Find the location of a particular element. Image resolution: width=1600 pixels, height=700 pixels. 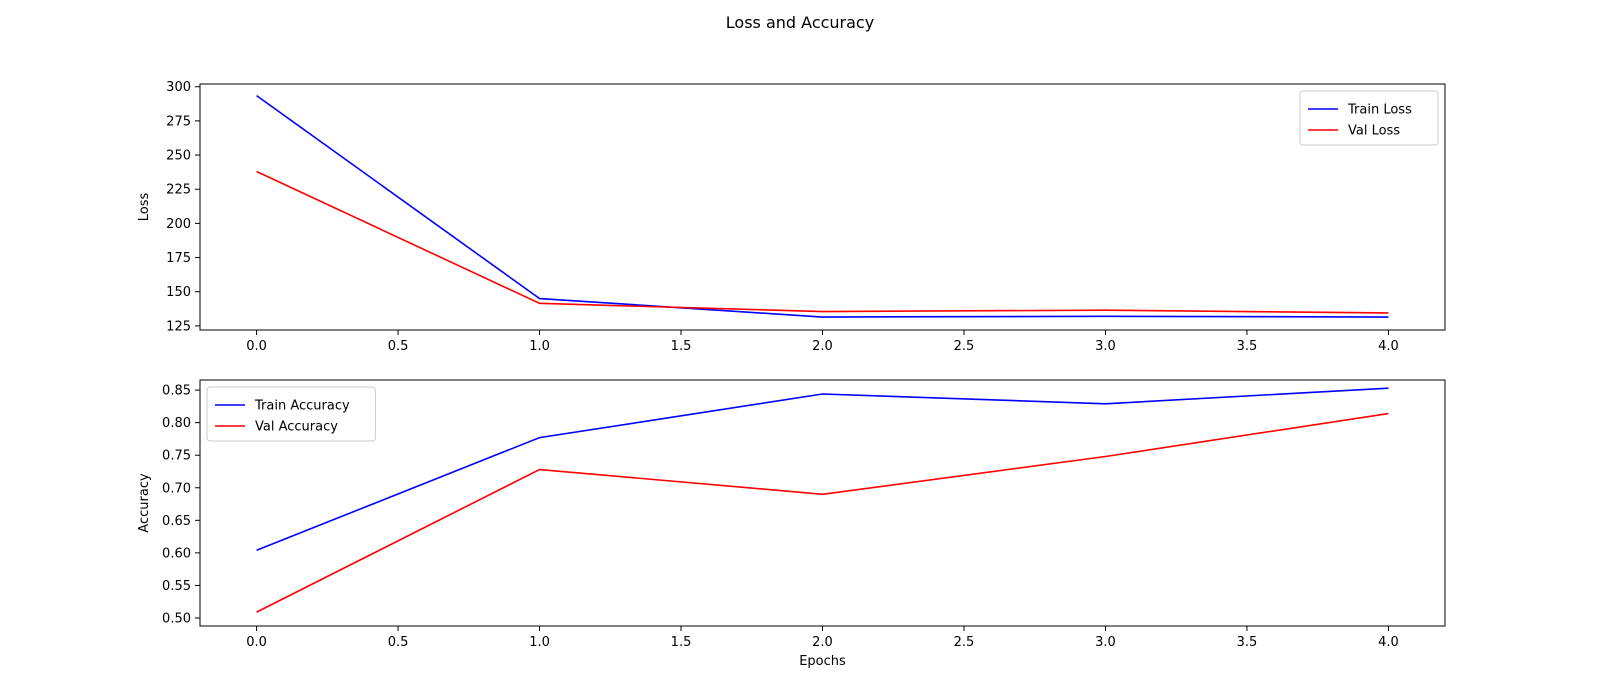

accuracy-legend: Train Accuracy Val Accuracy is located at coordinates (291, 414).